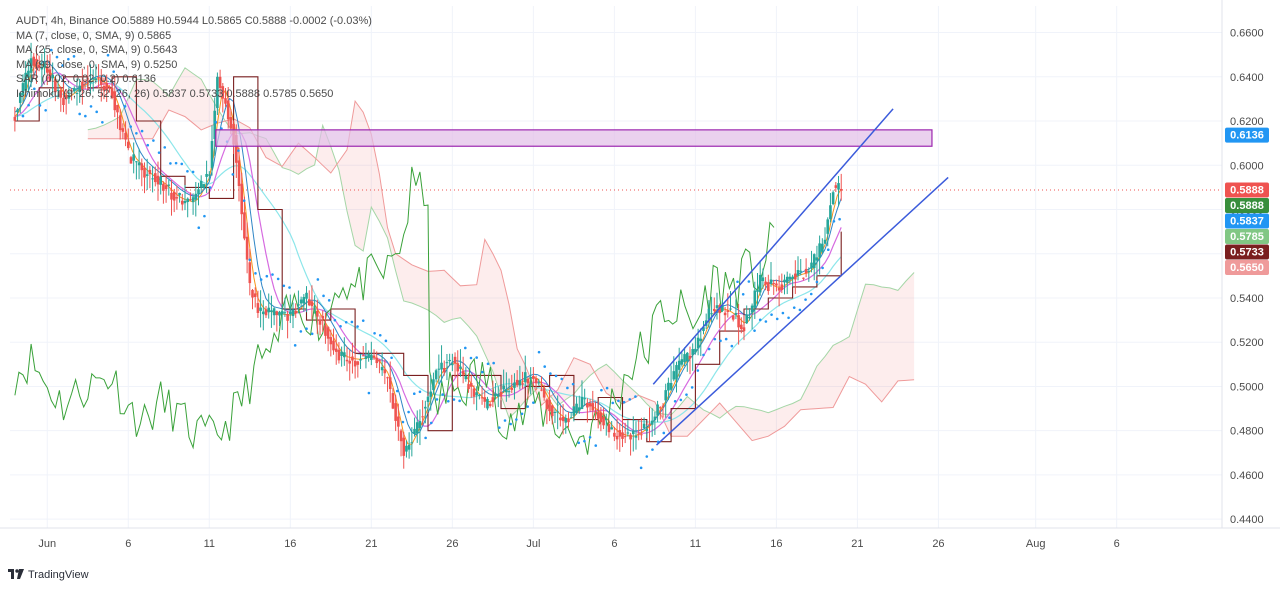  What do you see at coordinates (1247, 252) in the screenshot?
I see `price-tag` at bounding box center [1247, 252].